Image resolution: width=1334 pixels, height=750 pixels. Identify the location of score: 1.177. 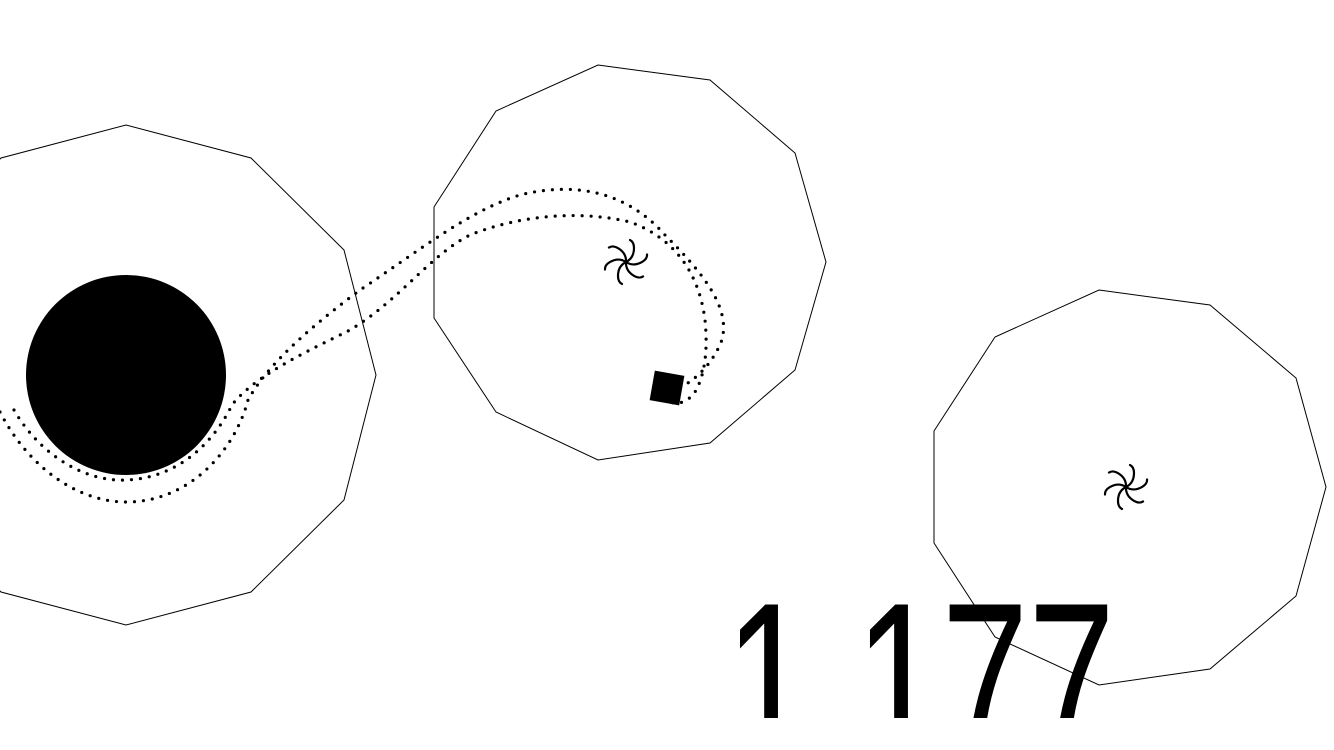
(920, 652).